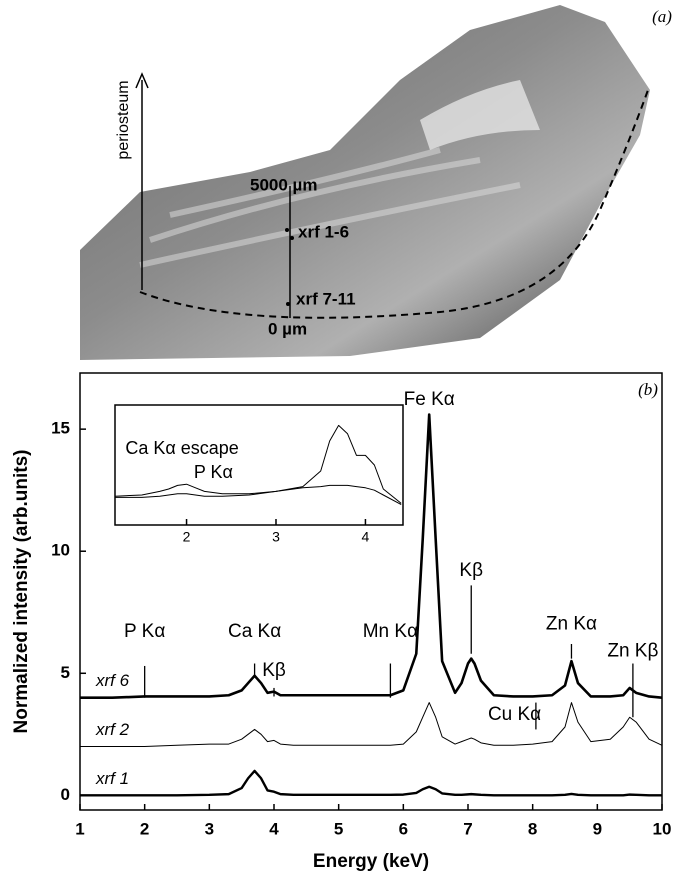 Image resolution: width=681 pixels, height=876 pixels. Describe the element at coordinates (283, 184) in the screenshot. I see `annotation: 5000 µm` at that location.